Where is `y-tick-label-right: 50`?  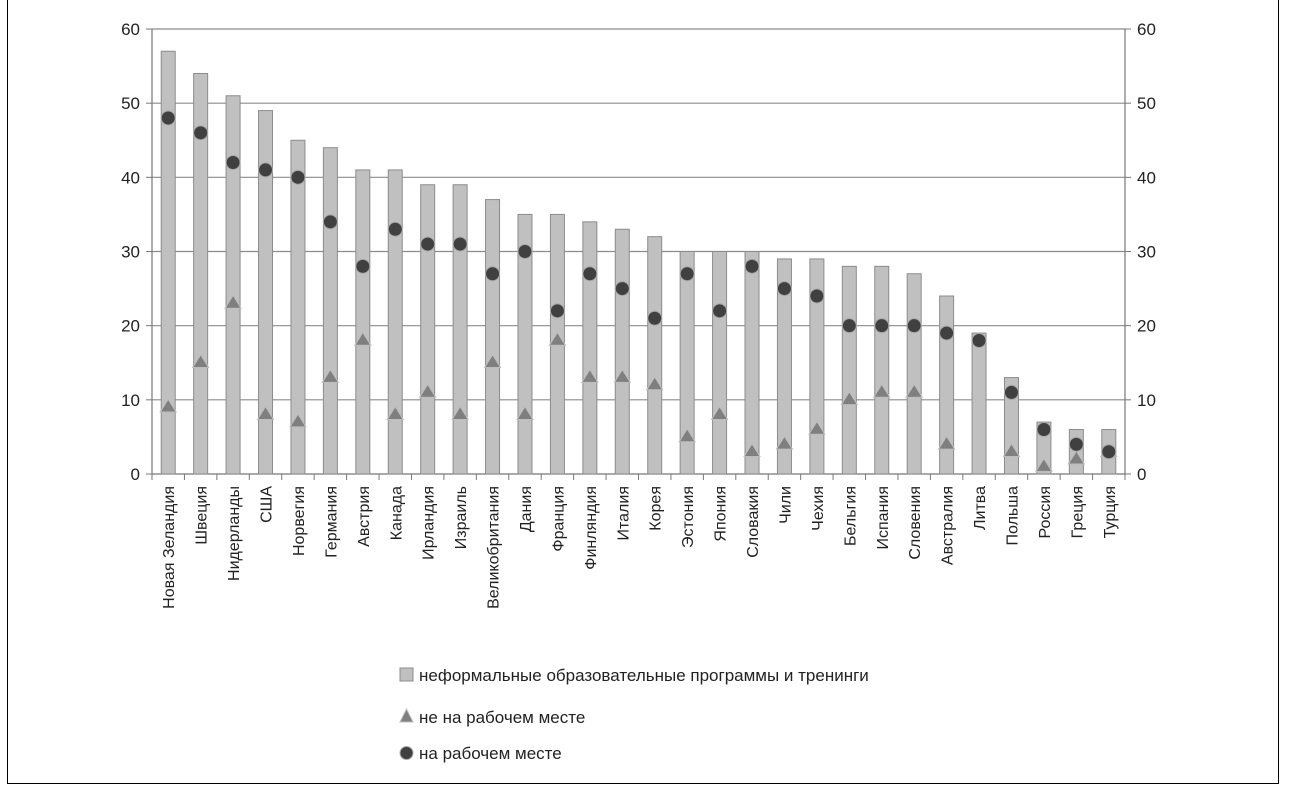 y-tick-label-right: 50 is located at coordinates (1146, 103).